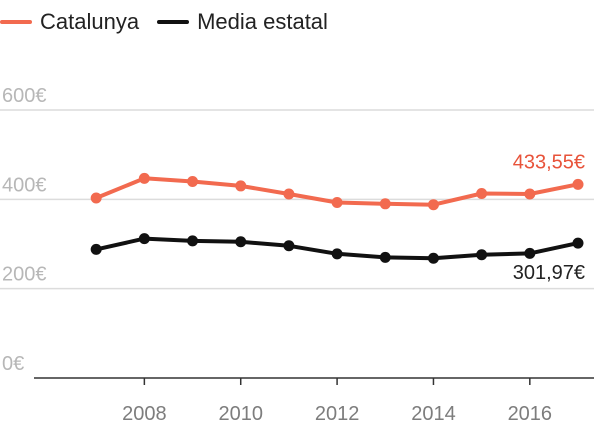 This screenshot has width=600, height=440. Describe the element at coordinates (482, 194) in the screenshot. I see `data-point-0-2015` at that location.